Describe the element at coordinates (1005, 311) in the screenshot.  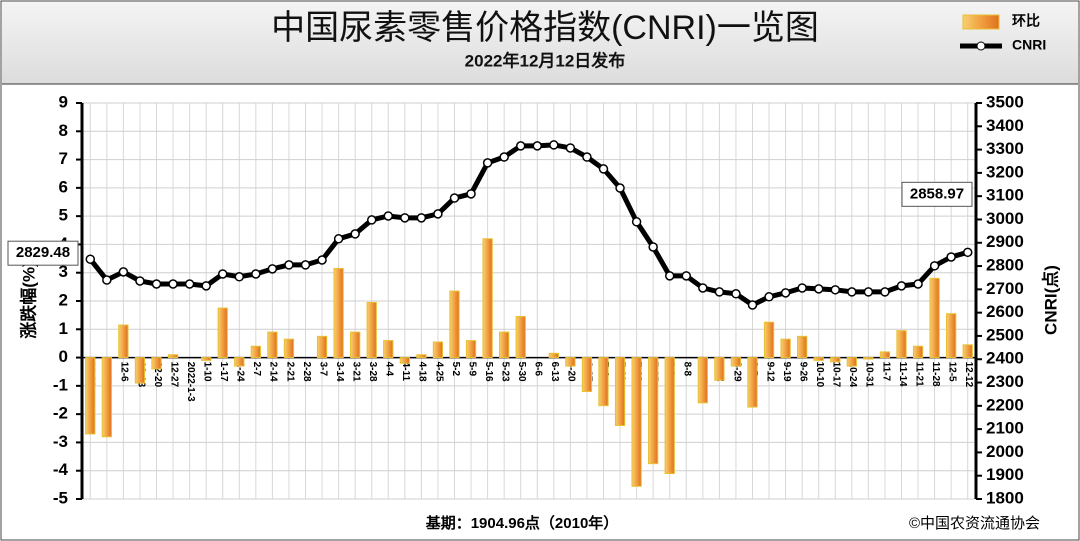
I see `y2-tick-label: 2600` at that location.